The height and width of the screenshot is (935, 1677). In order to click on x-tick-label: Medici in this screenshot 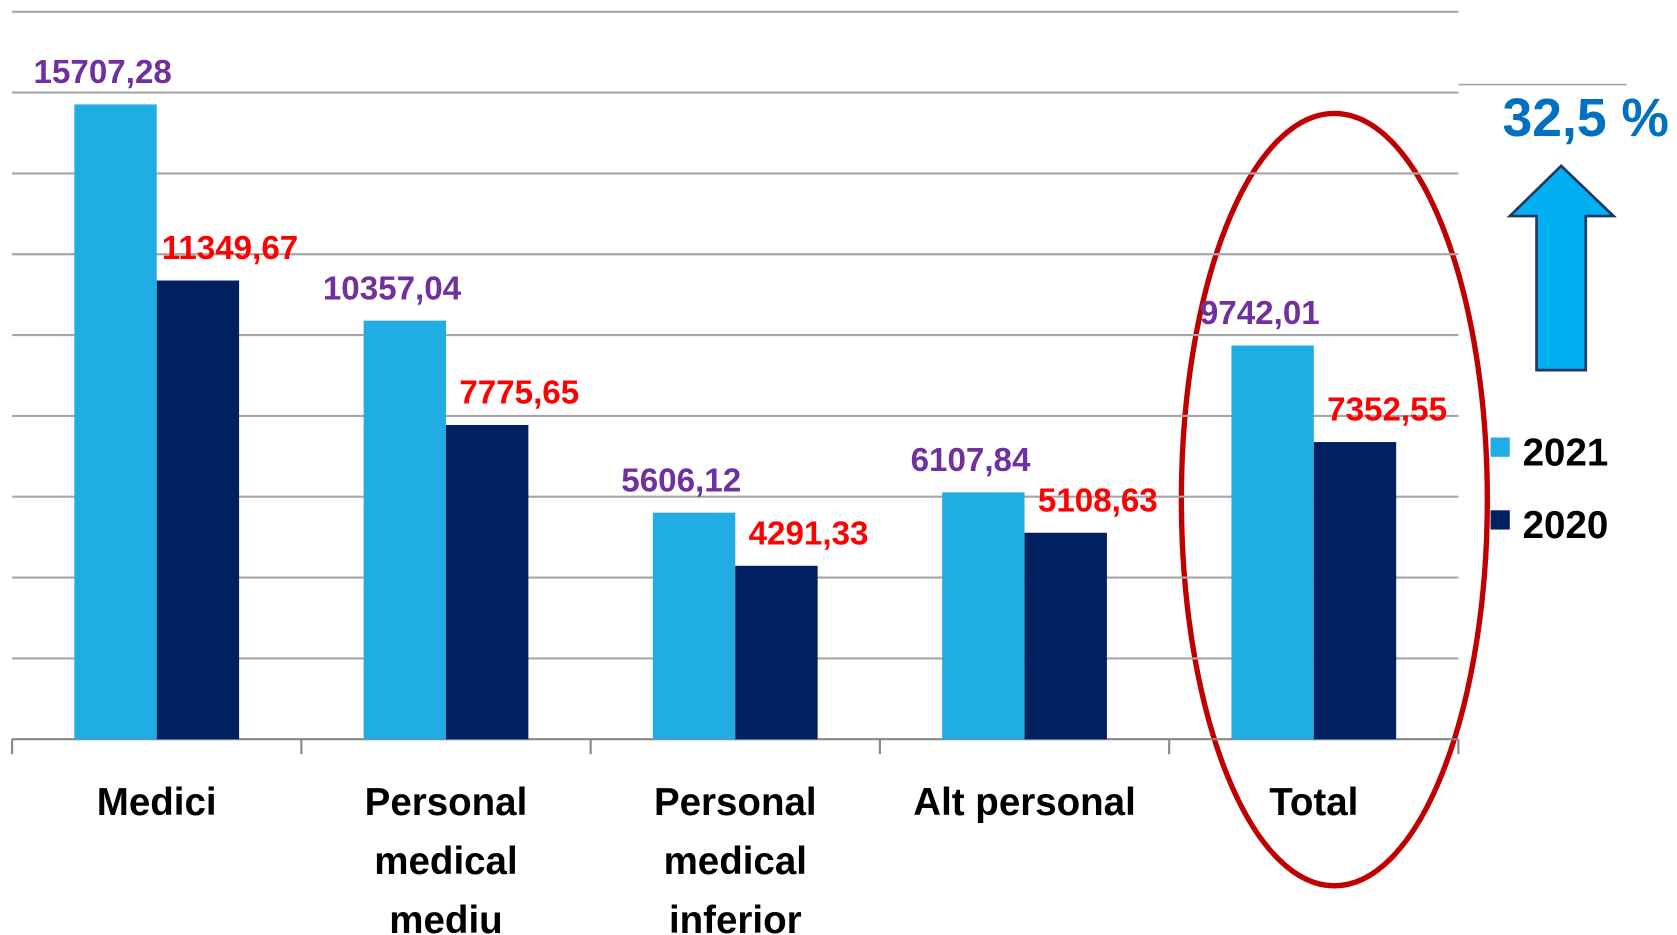, I will do `click(157, 802)`.